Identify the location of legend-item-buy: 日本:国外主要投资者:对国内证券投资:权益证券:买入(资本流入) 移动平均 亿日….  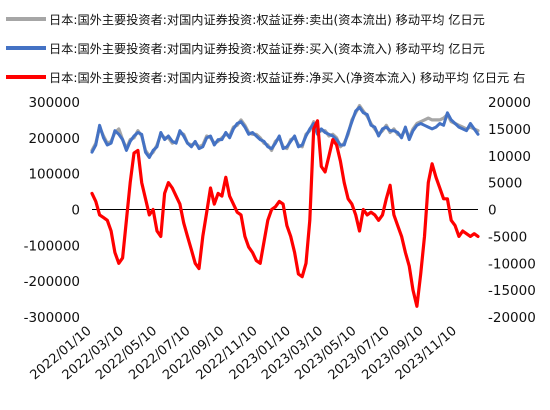
(265, 47).